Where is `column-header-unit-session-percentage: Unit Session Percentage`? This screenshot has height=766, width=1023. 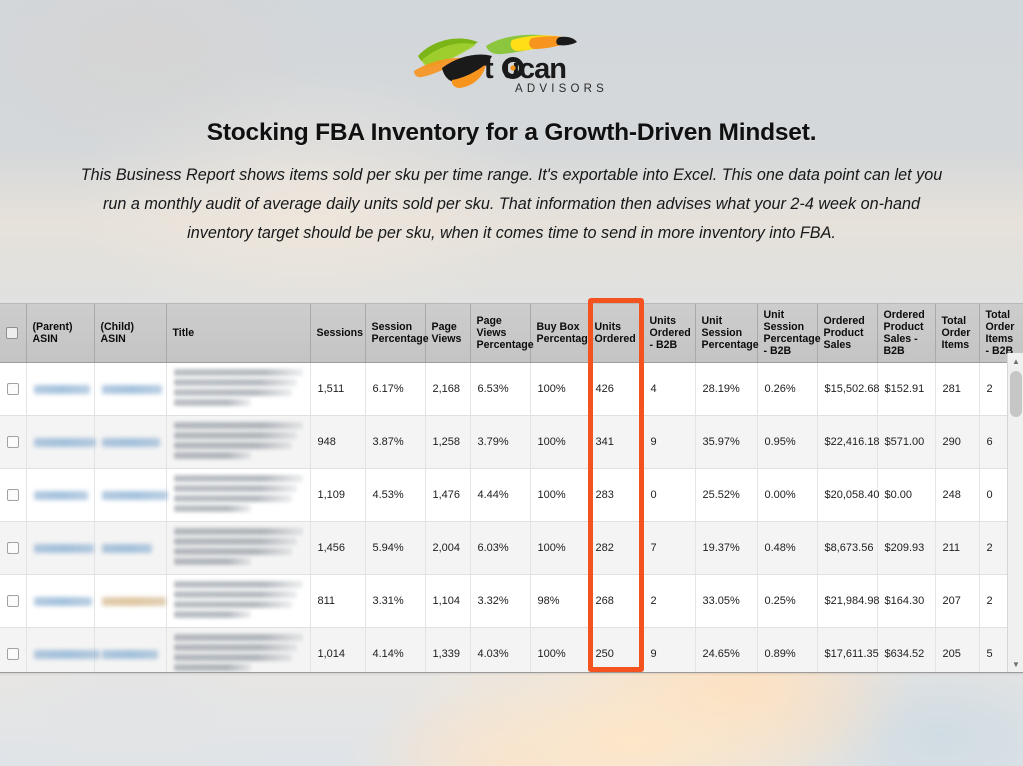 column-header-unit-session-percentage: Unit Session Percentage is located at coordinates (727, 333).